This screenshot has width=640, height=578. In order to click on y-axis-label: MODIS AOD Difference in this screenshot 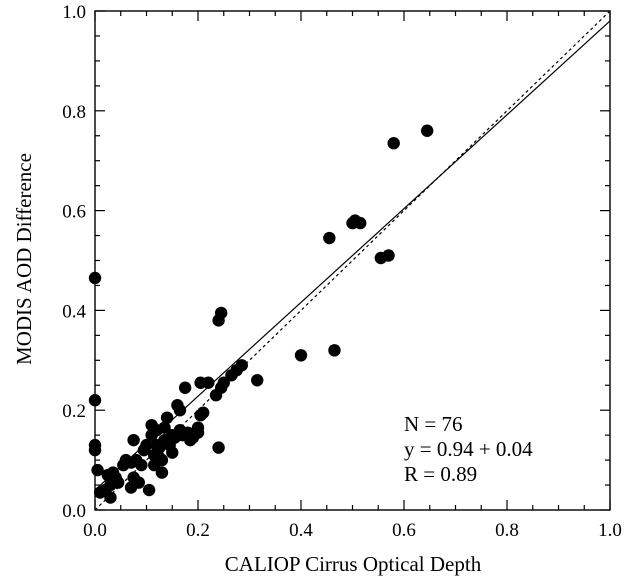, I will do `click(24, 259)`.